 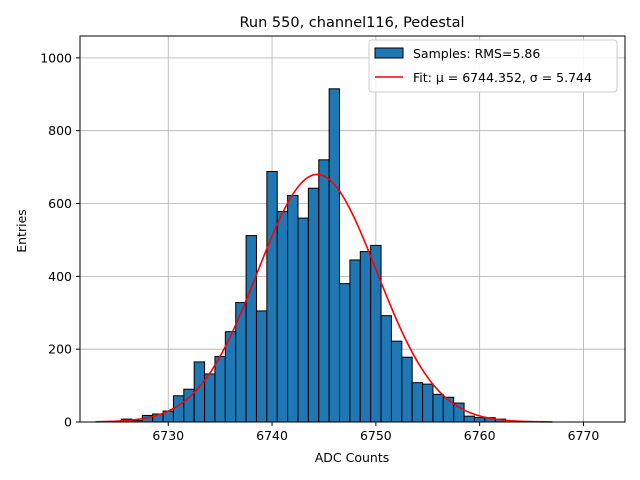 I want to click on y-tick-label: 0, so click(x=68, y=422).